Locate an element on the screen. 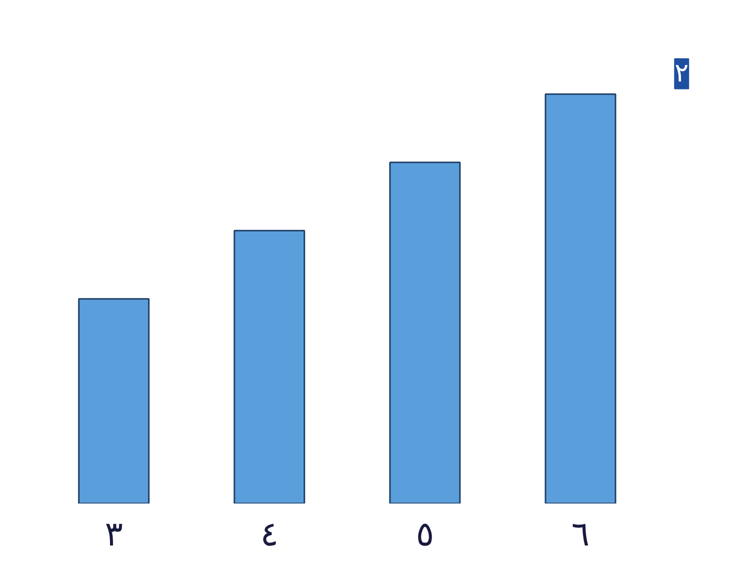 The width and height of the screenshot is (740, 563). x-tick-label: ٦ is located at coordinates (580, 534).